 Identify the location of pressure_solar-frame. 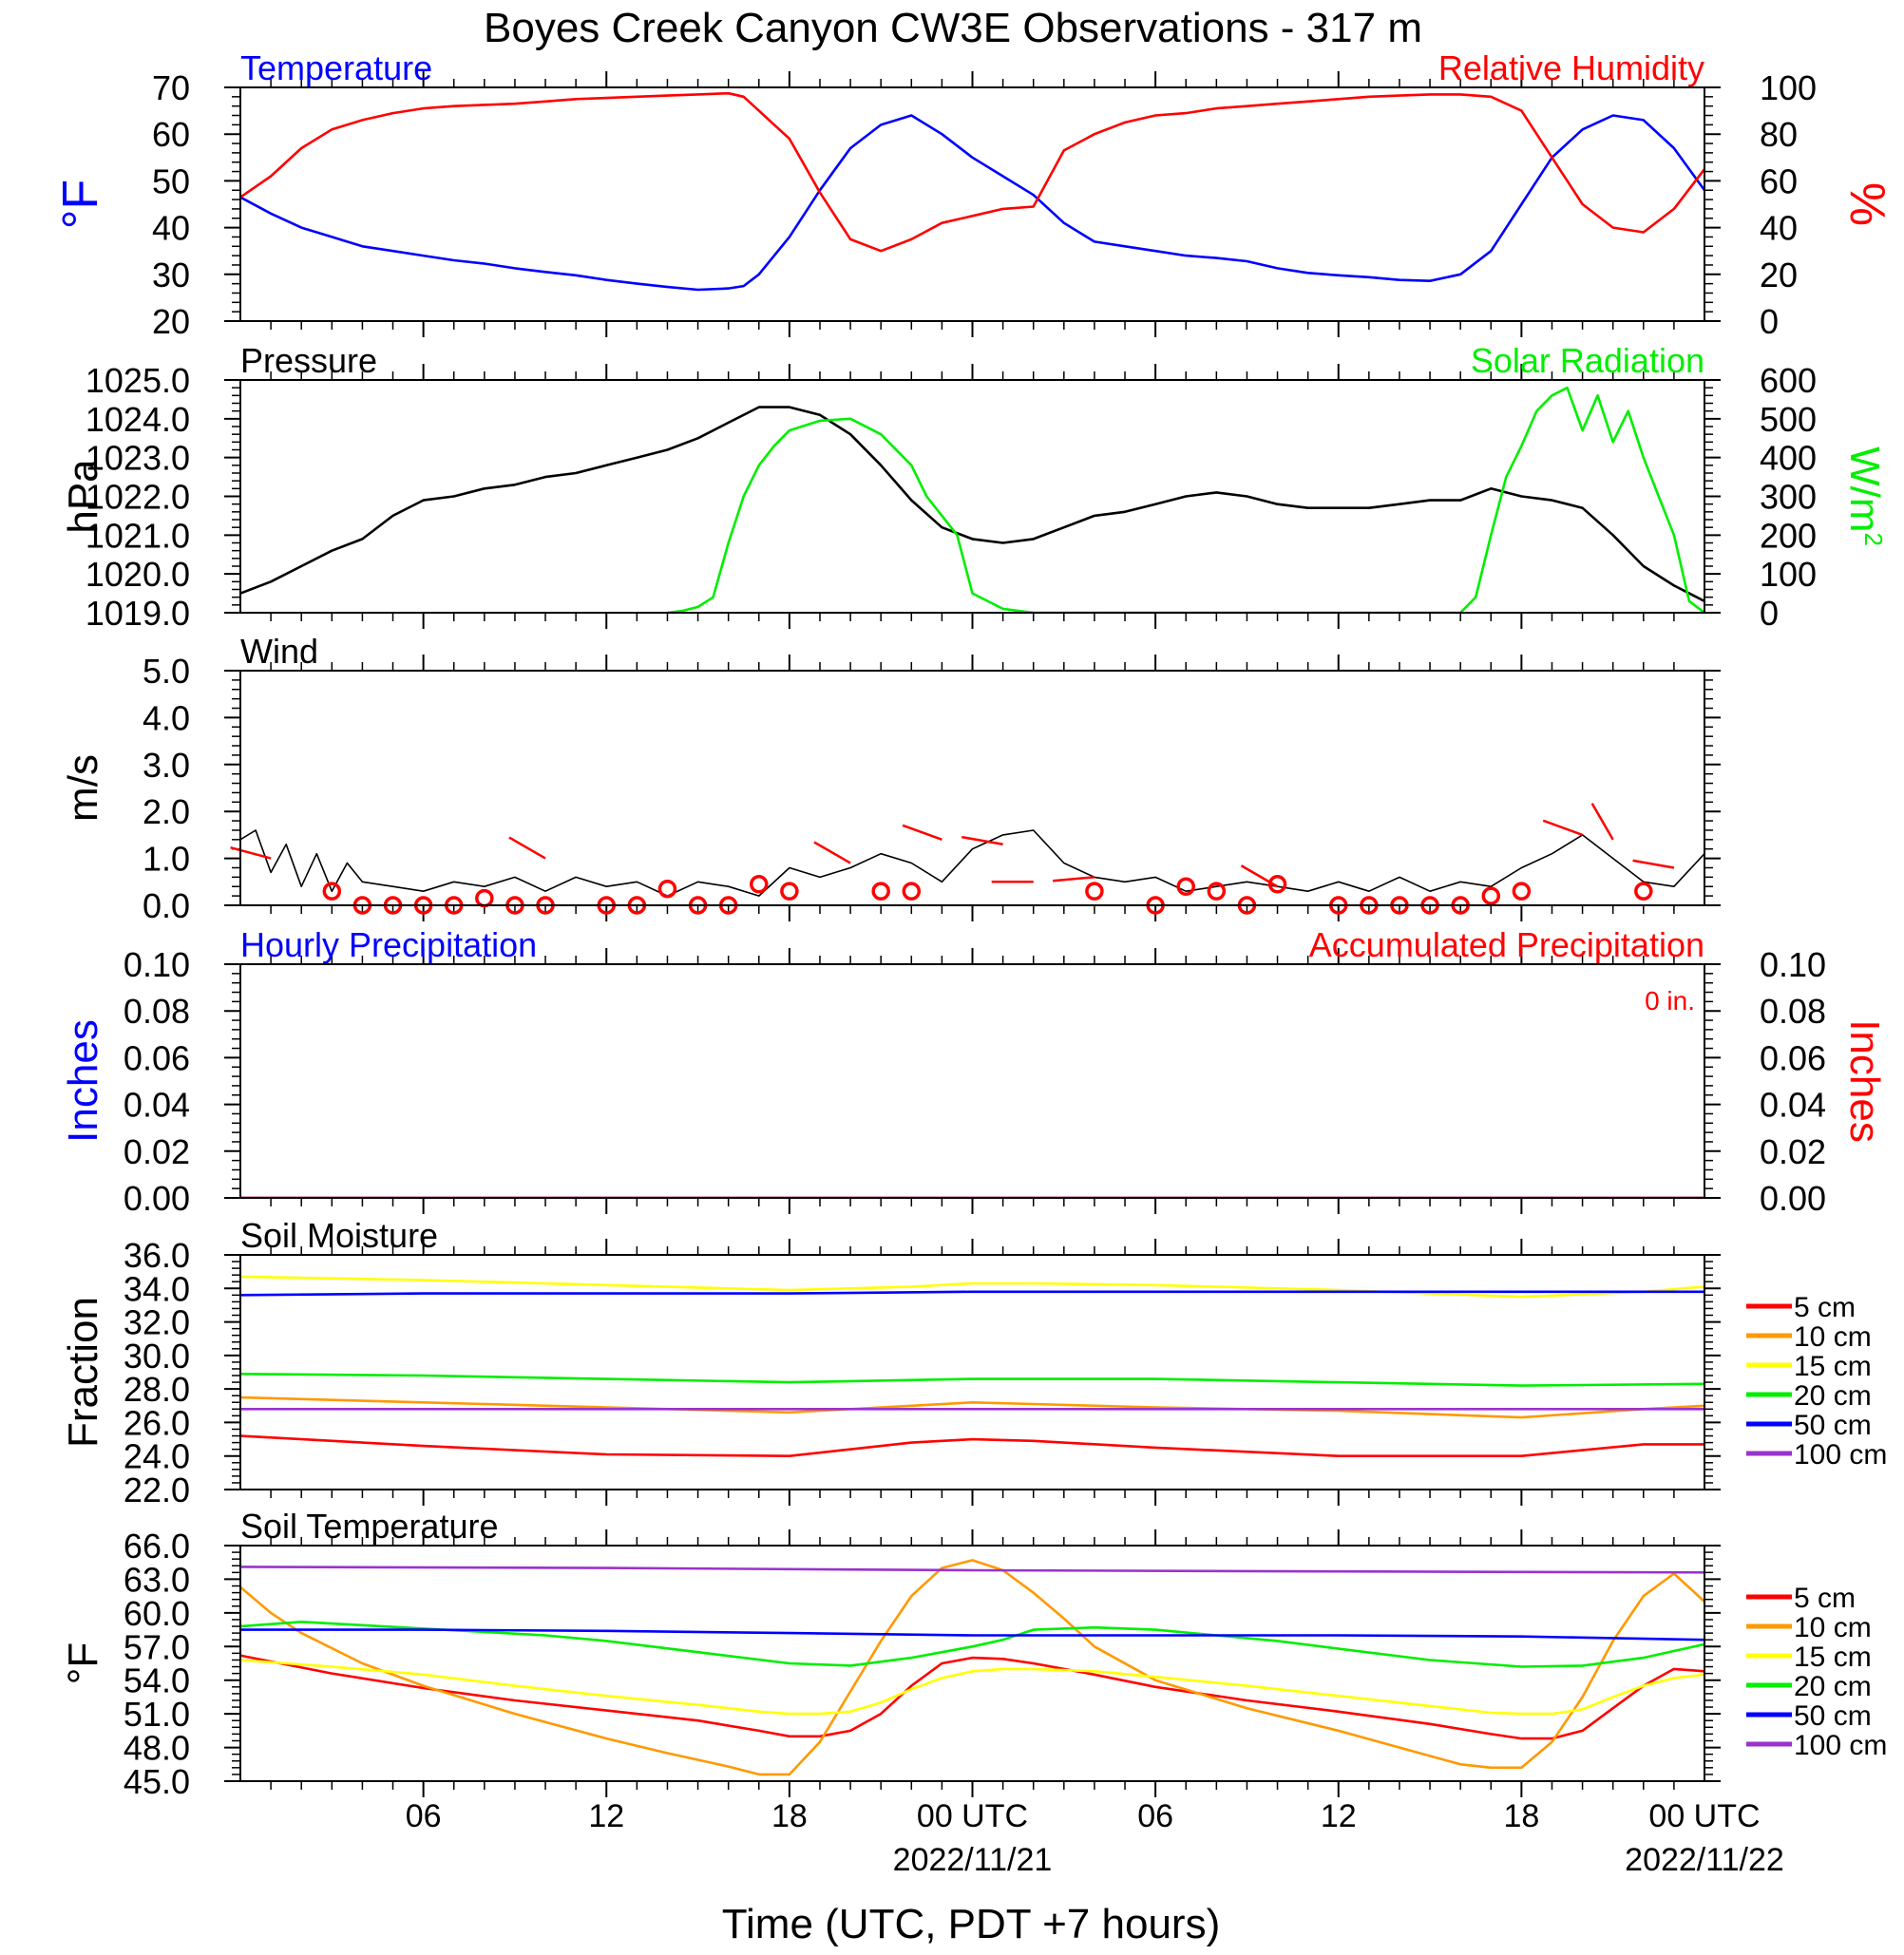
(972, 496).